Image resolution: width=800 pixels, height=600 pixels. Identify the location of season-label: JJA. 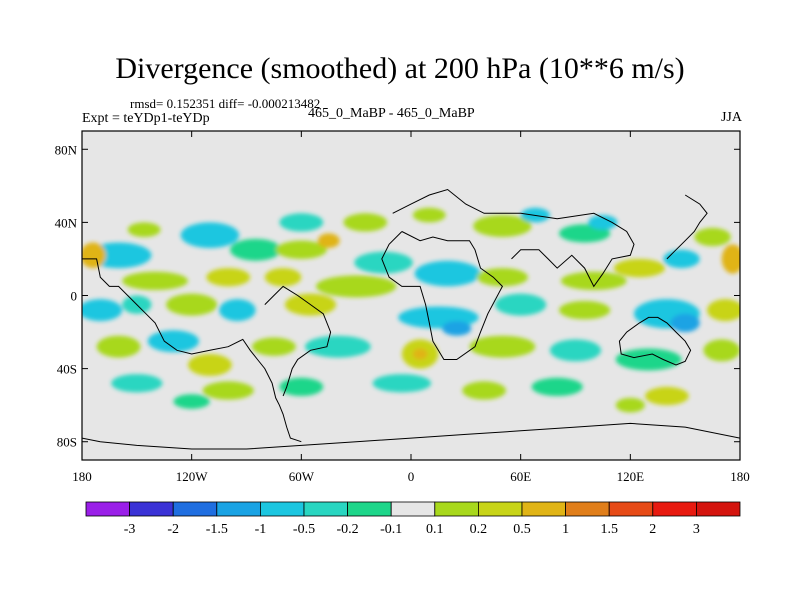
(731, 117).